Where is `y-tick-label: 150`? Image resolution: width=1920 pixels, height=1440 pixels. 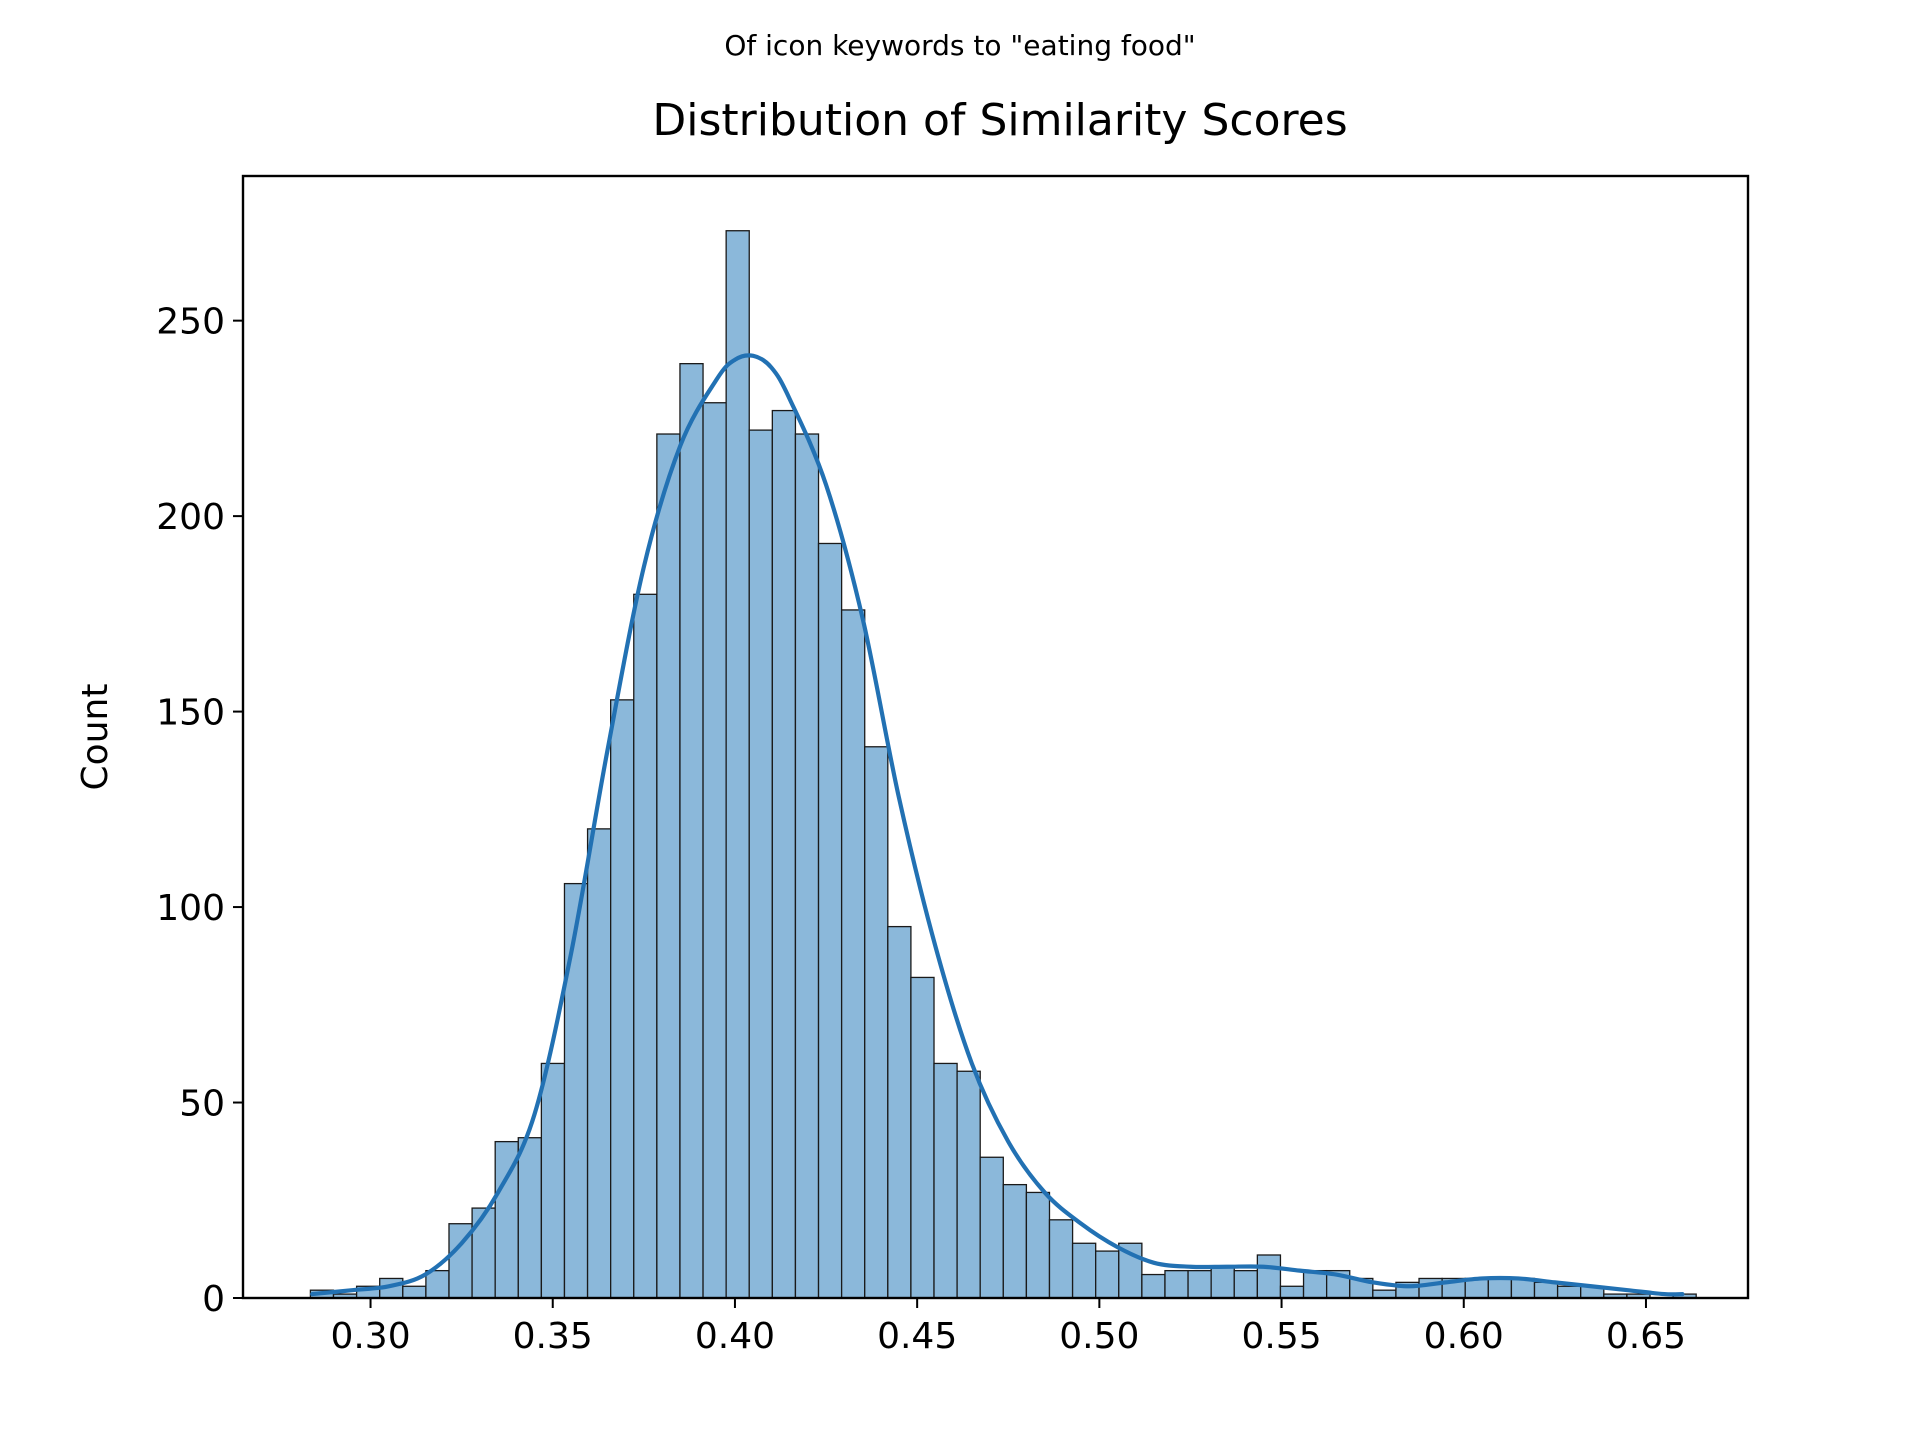
y-tick-label: 150 is located at coordinates (190, 713).